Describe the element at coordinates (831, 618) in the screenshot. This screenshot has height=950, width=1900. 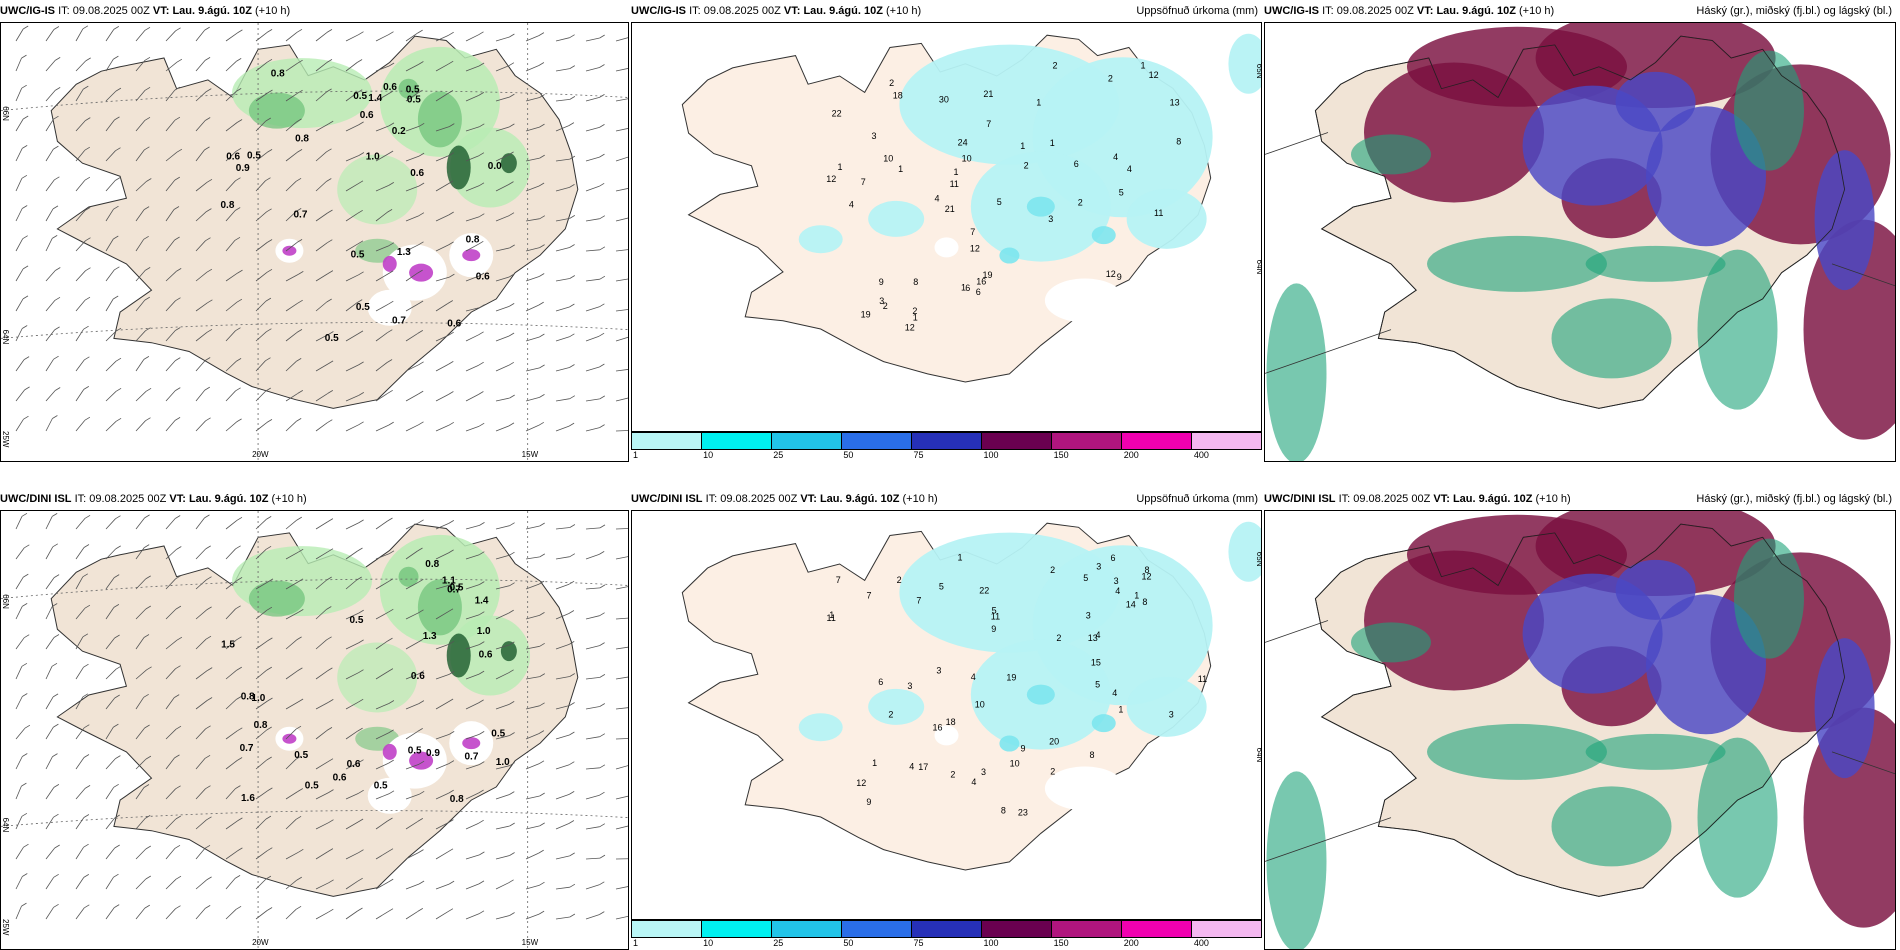
I see `value-label: 11` at that location.